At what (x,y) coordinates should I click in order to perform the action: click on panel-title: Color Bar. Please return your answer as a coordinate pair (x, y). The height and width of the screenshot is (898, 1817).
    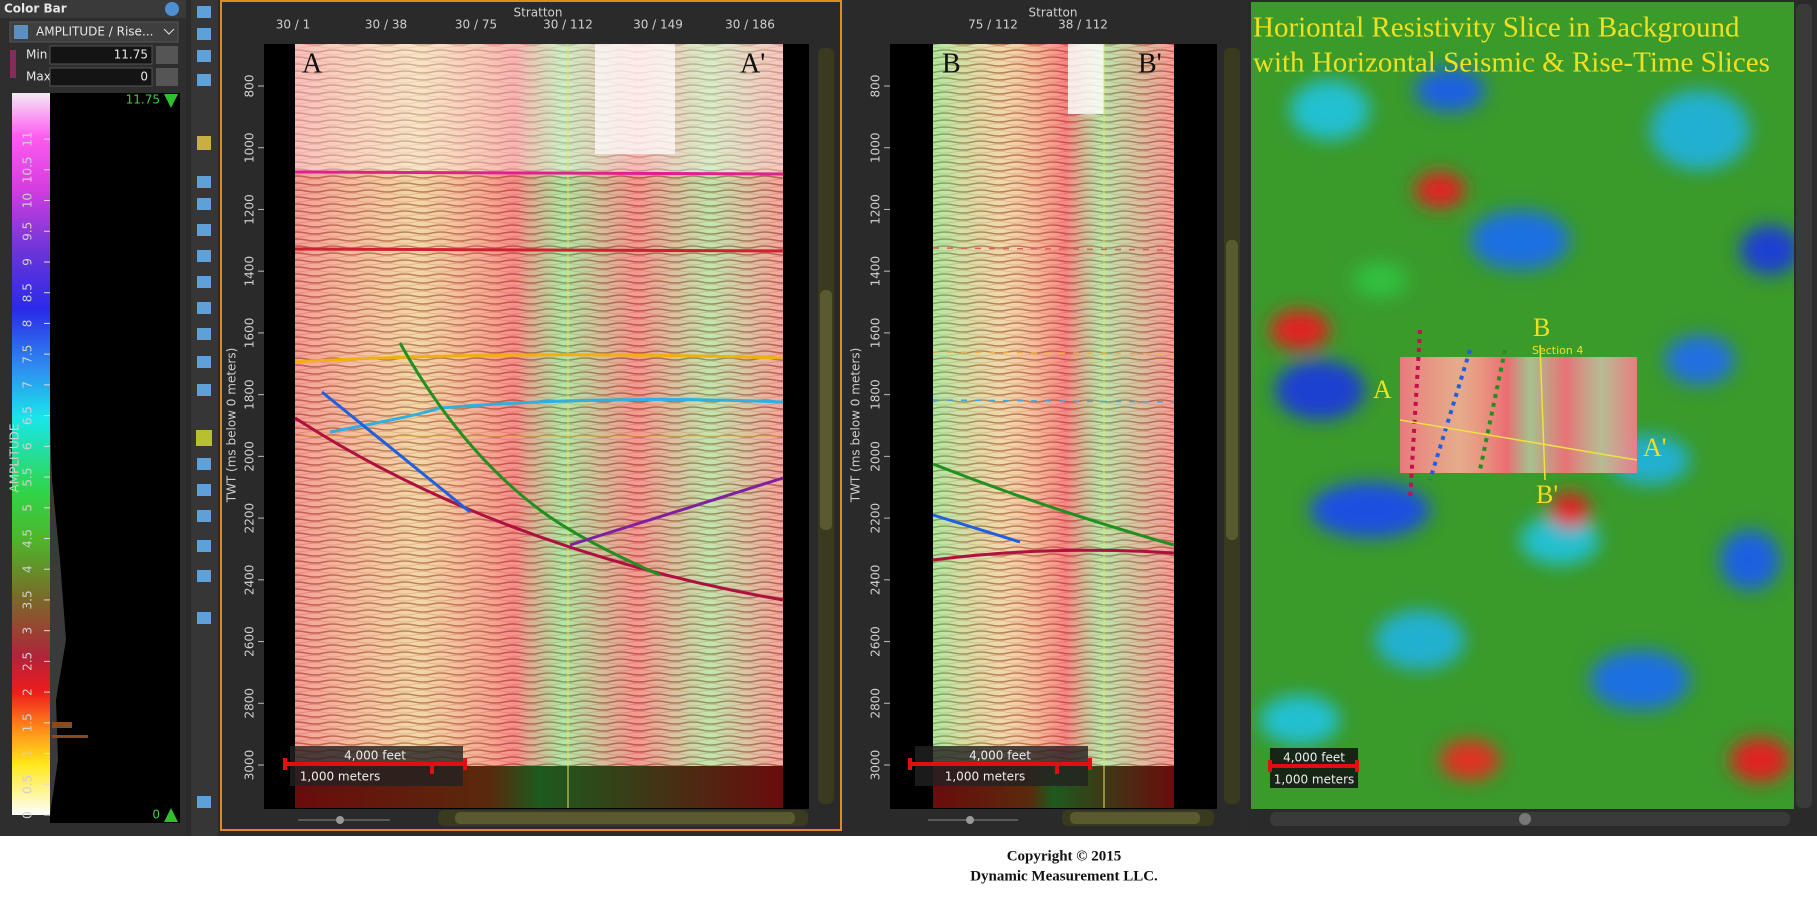
    Looking at the image, I should click on (35, 9).